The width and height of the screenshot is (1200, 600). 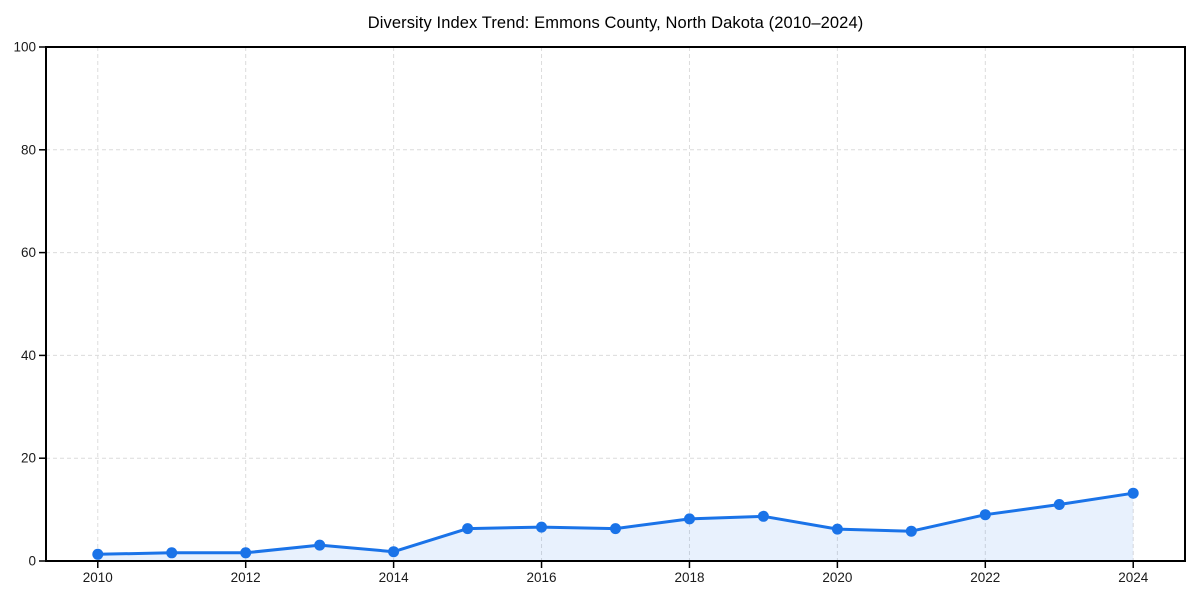 I want to click on data-point-2023, so click(x=1059, y=504).